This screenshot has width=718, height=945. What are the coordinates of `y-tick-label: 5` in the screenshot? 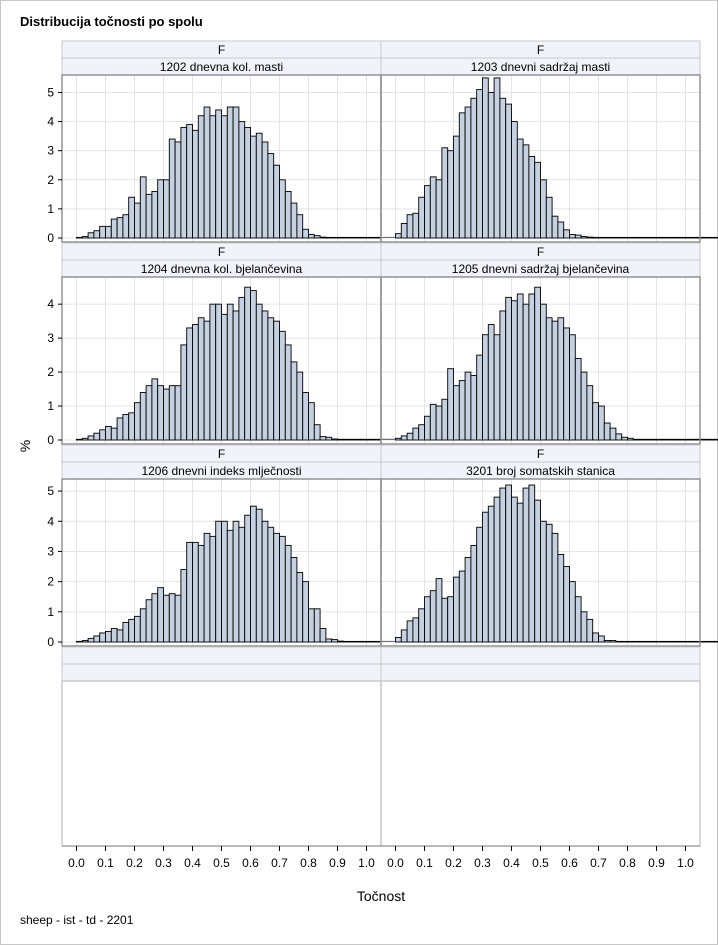 It's located at (50, 92).